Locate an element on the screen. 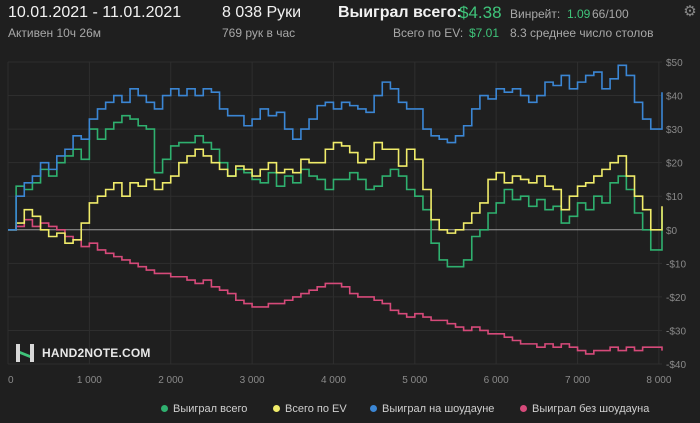 The image size is (700, 423). y-tick-label: $10 is located at coordinates (674, 197).